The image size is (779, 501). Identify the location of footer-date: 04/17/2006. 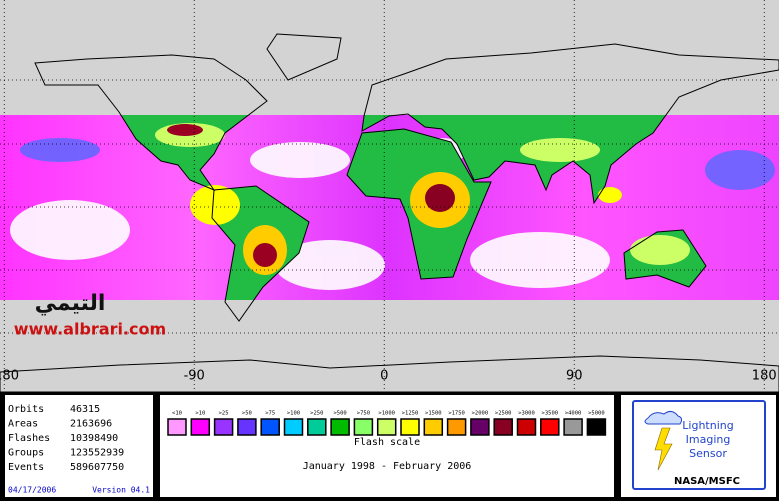
(32, 490).